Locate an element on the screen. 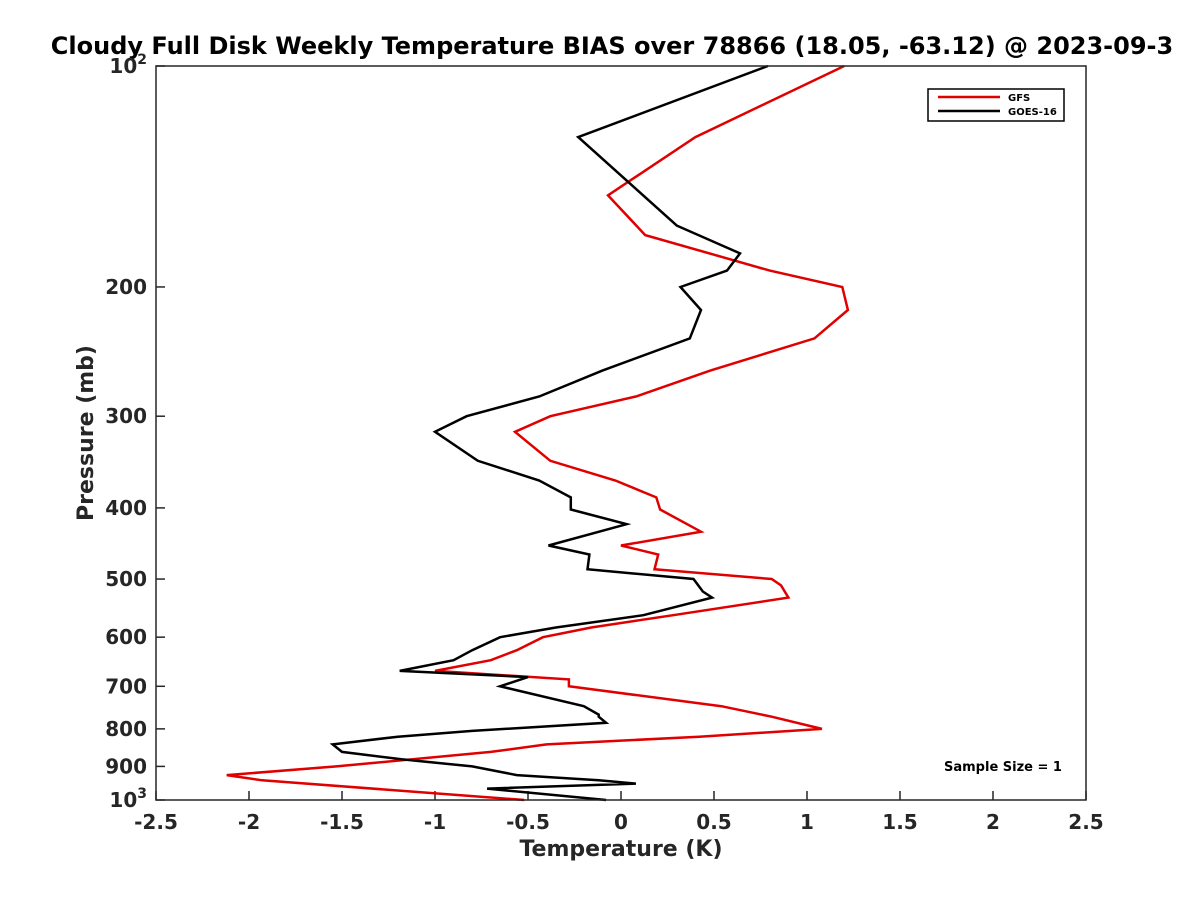  y-tick-label: 700 is located at coordinates (126, 686).